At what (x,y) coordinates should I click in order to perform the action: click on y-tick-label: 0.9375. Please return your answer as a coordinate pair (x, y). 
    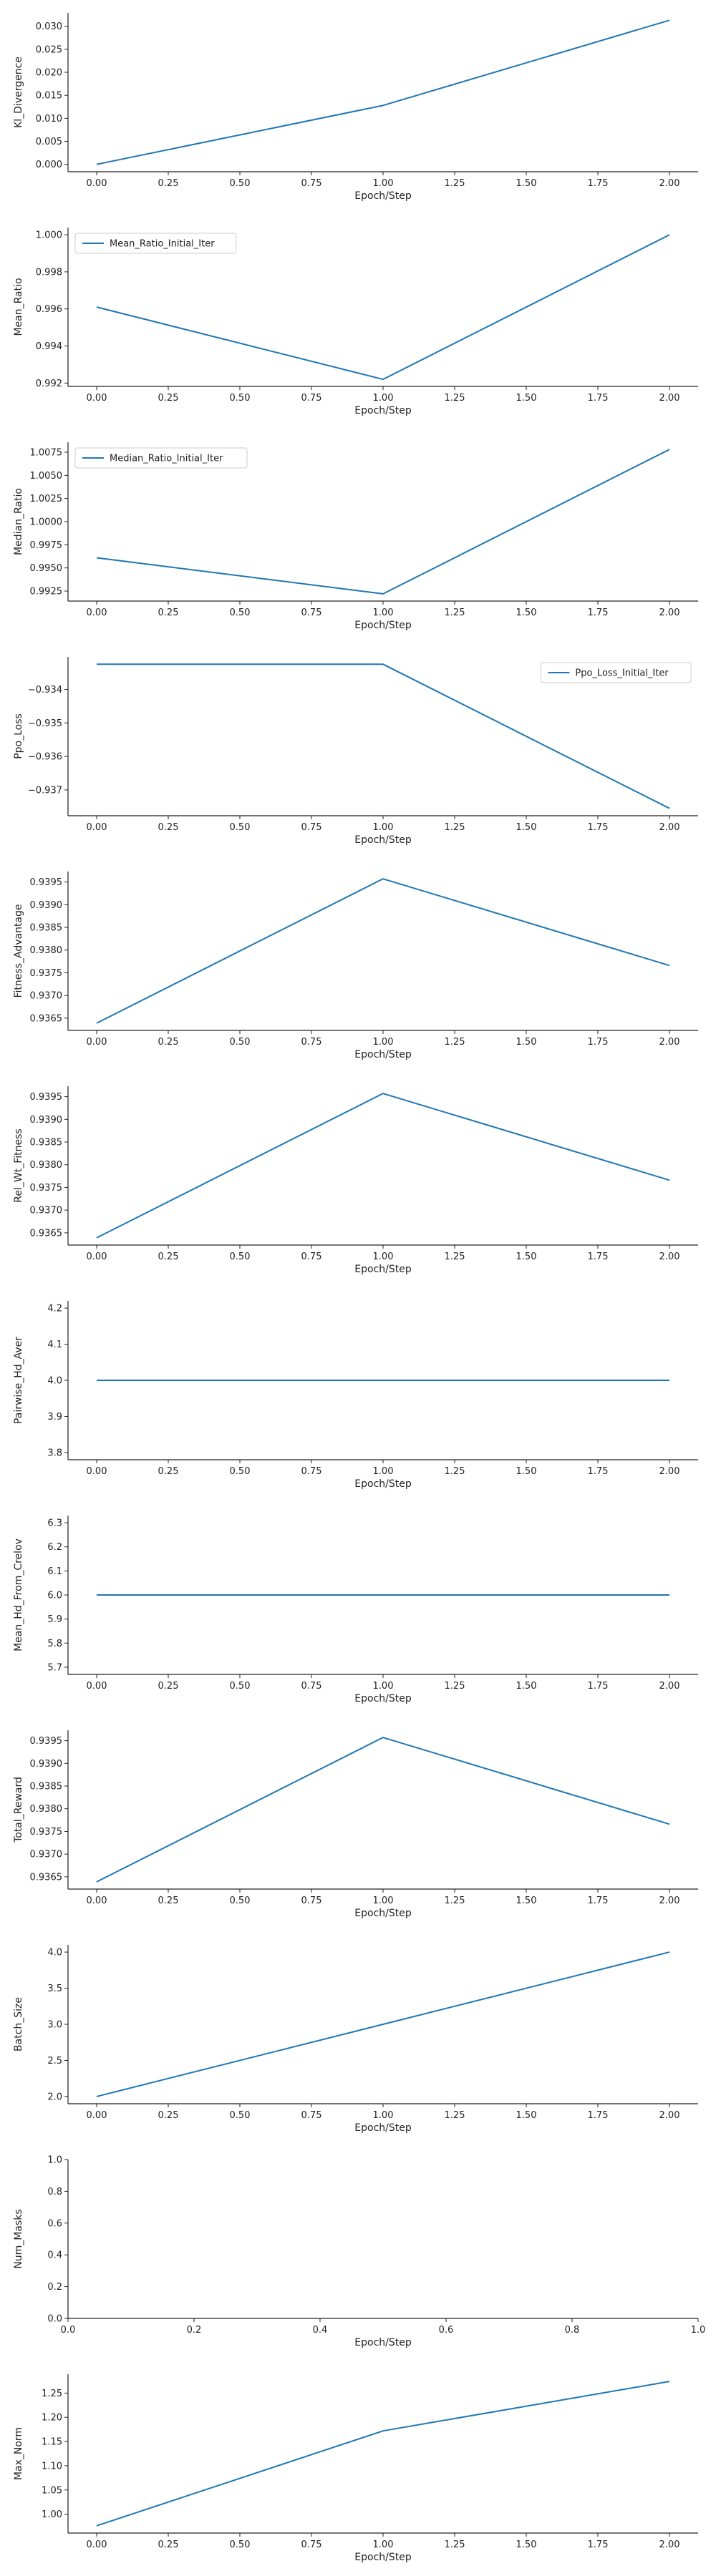
    Looking at the image, I should click on (46, 973).